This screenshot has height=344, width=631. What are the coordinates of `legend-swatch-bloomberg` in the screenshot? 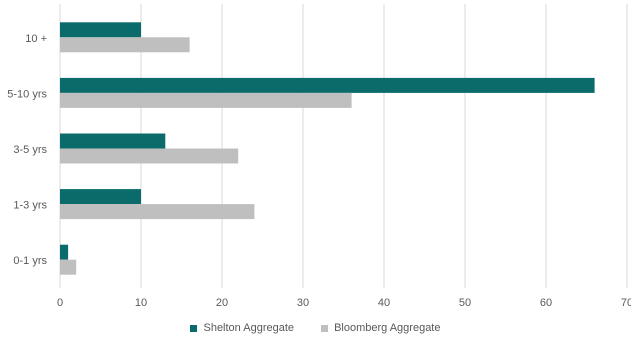 It's located at (325, 328).